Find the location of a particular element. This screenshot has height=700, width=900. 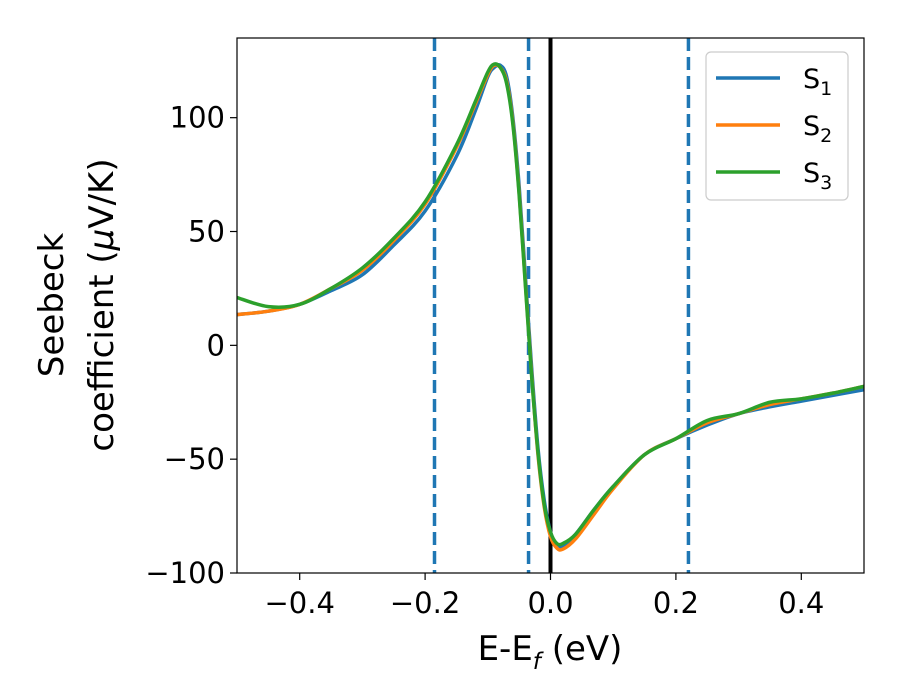

y-axis-label-line1: Seebeck is located at coordinates (52, 305).